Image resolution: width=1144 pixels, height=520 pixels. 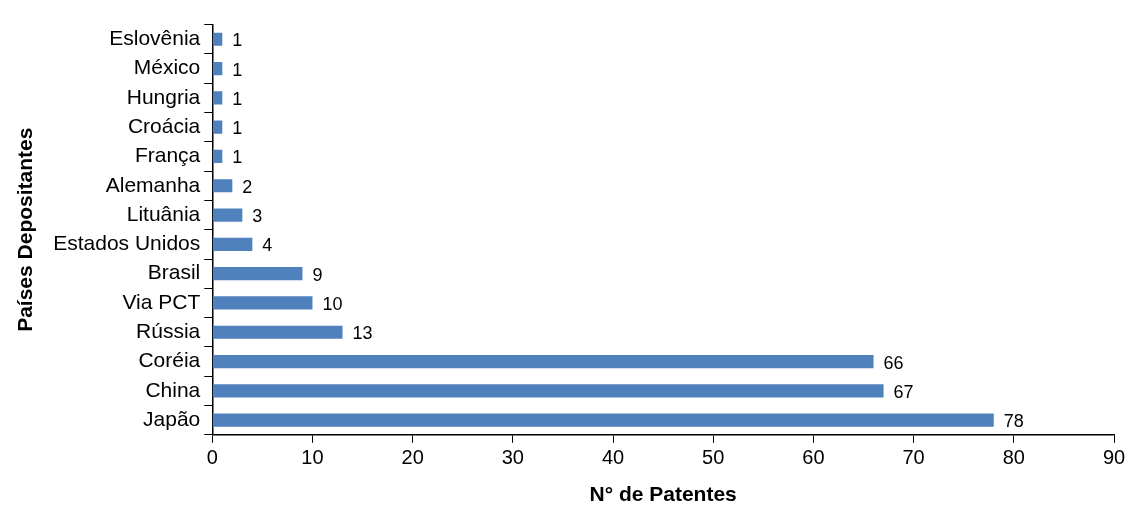 I want to click on y-tick-label: Eslovênia, so click(x=155, y=38).